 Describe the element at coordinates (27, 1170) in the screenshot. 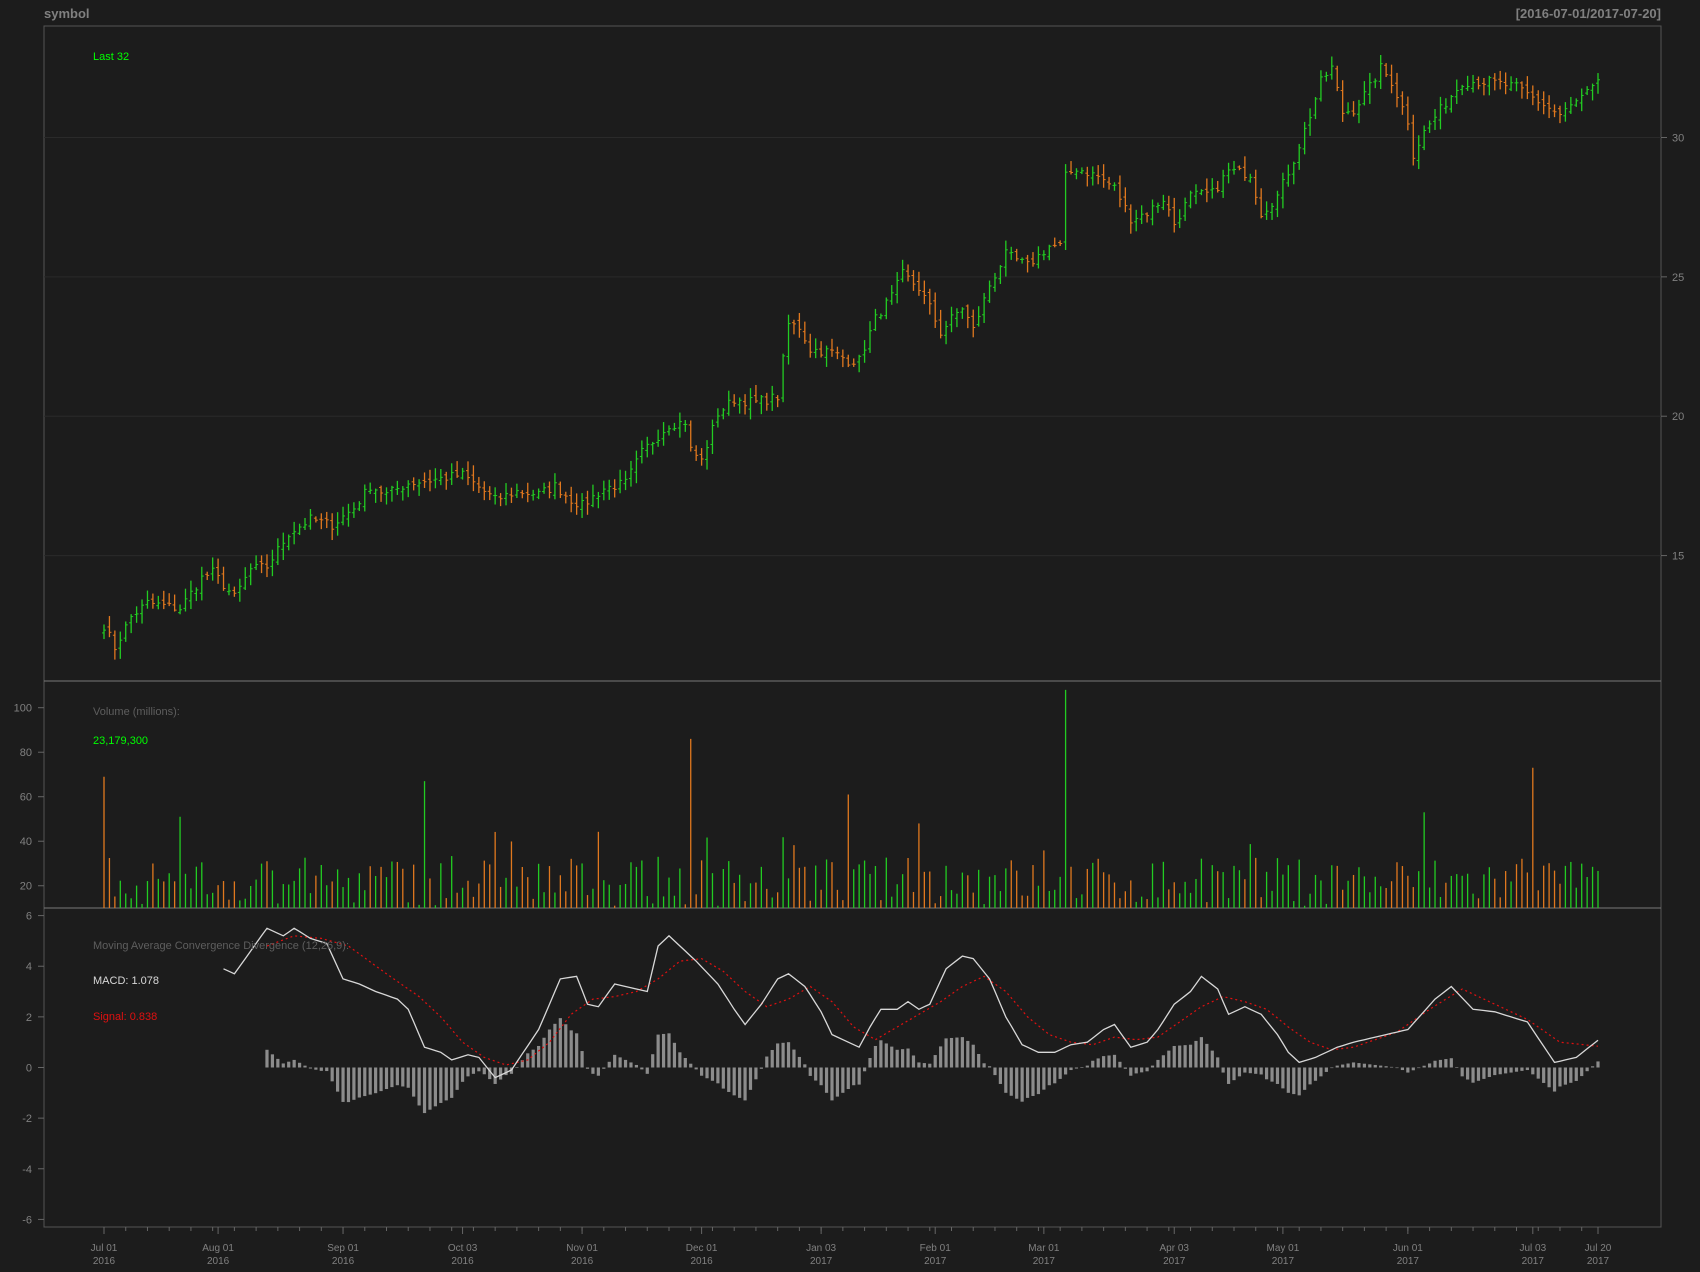

I see `macd-tick-label: -4` at that location.